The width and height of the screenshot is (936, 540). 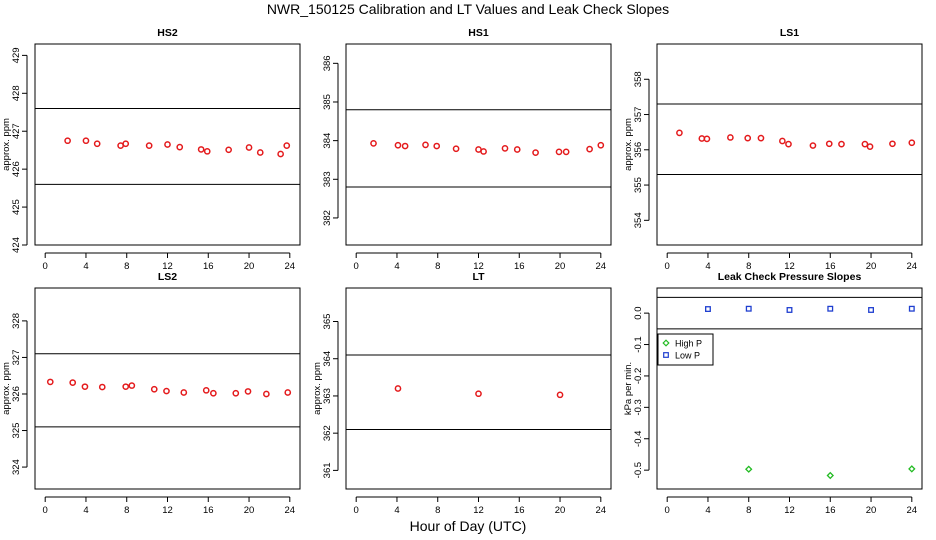 What do you see at coordinates (327, 218) in the screenshot?
I see `y-tick-label: 382` at bounding box center [327, 218].